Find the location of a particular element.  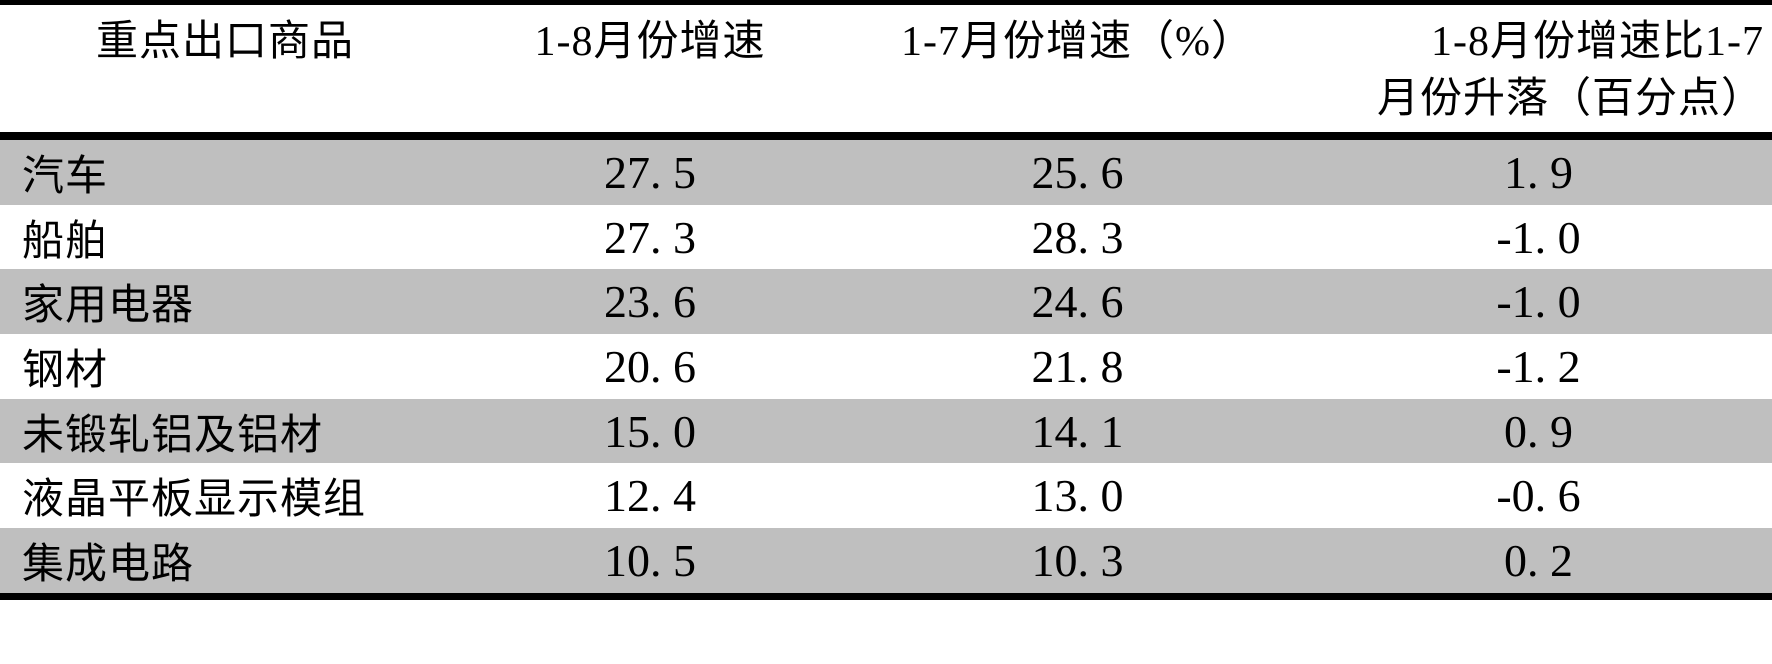

commodity-name: 船舶 is located at coordinates (65, 241).